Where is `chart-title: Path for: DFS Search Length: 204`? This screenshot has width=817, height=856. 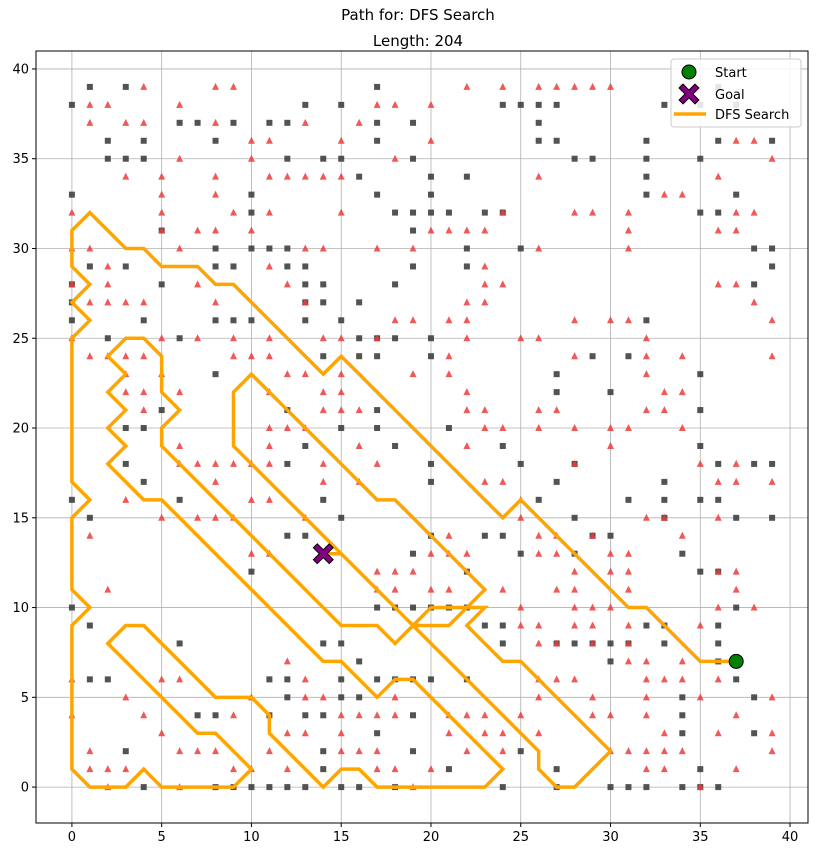
chart-title: Path for: DFS Search Length: 204 is located at coordinates (418, 28).